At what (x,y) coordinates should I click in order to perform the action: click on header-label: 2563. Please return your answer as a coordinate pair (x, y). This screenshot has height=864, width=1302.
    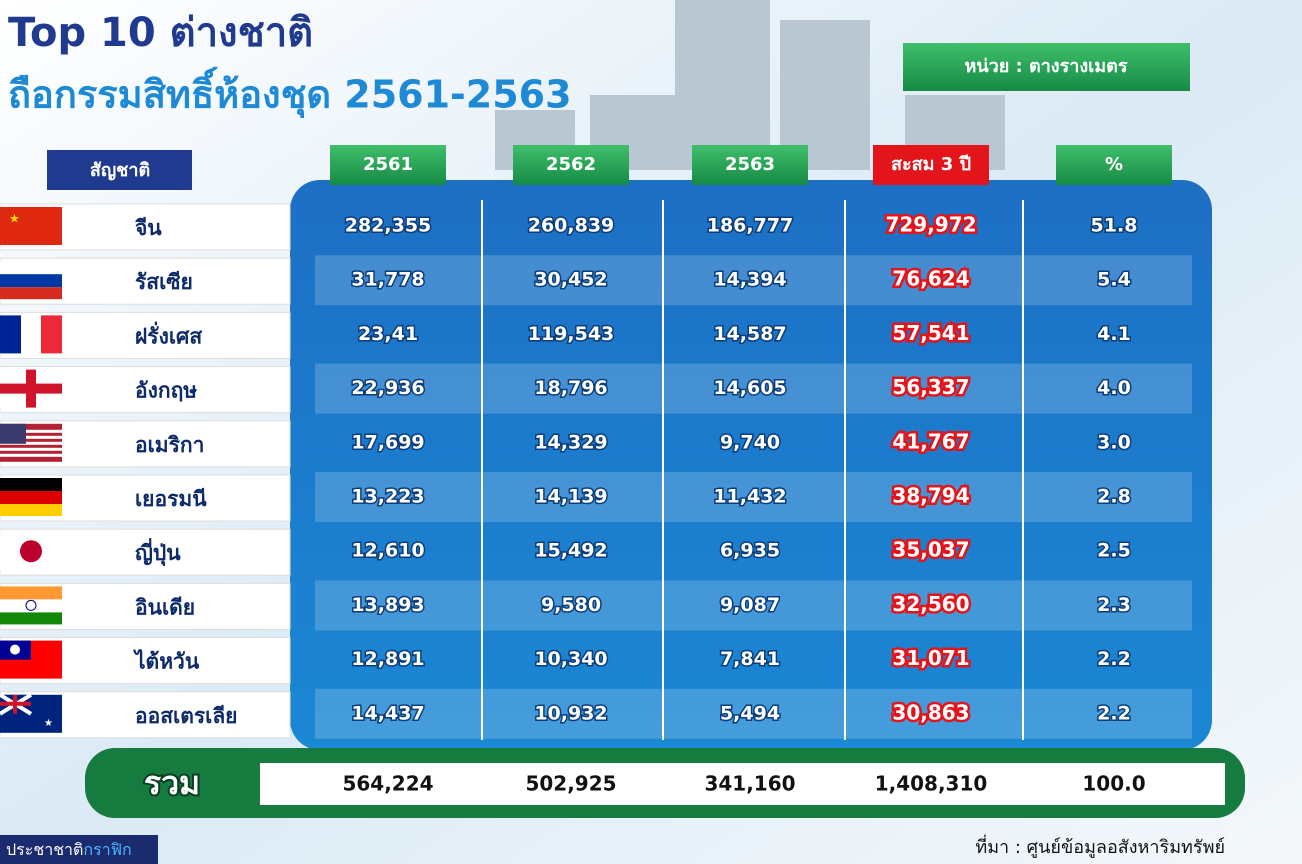
    Looking at the image, I should click on (750, 164).